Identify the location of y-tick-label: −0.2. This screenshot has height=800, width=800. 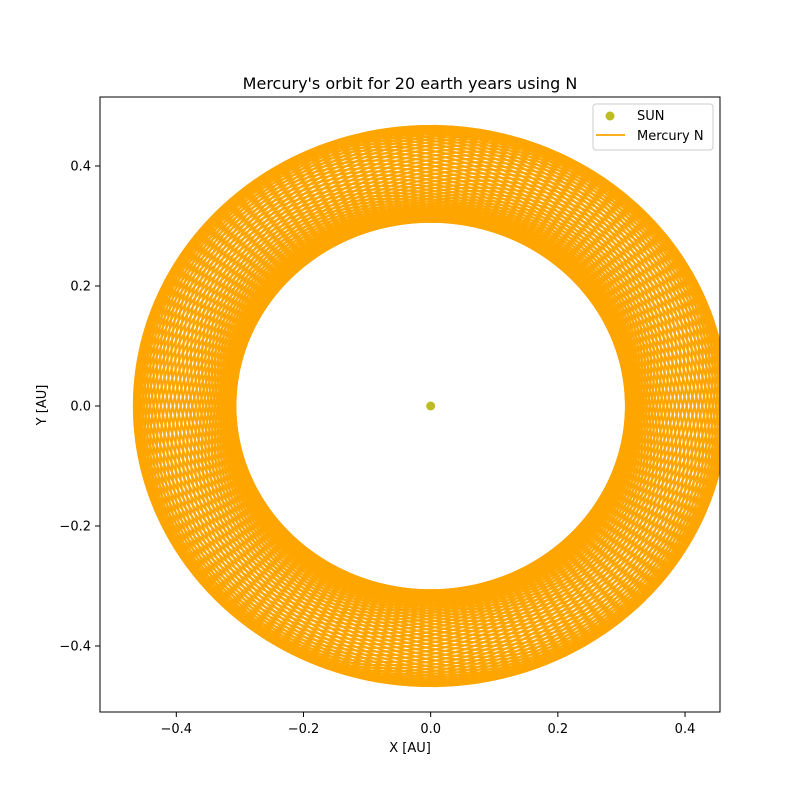
(75, 527).